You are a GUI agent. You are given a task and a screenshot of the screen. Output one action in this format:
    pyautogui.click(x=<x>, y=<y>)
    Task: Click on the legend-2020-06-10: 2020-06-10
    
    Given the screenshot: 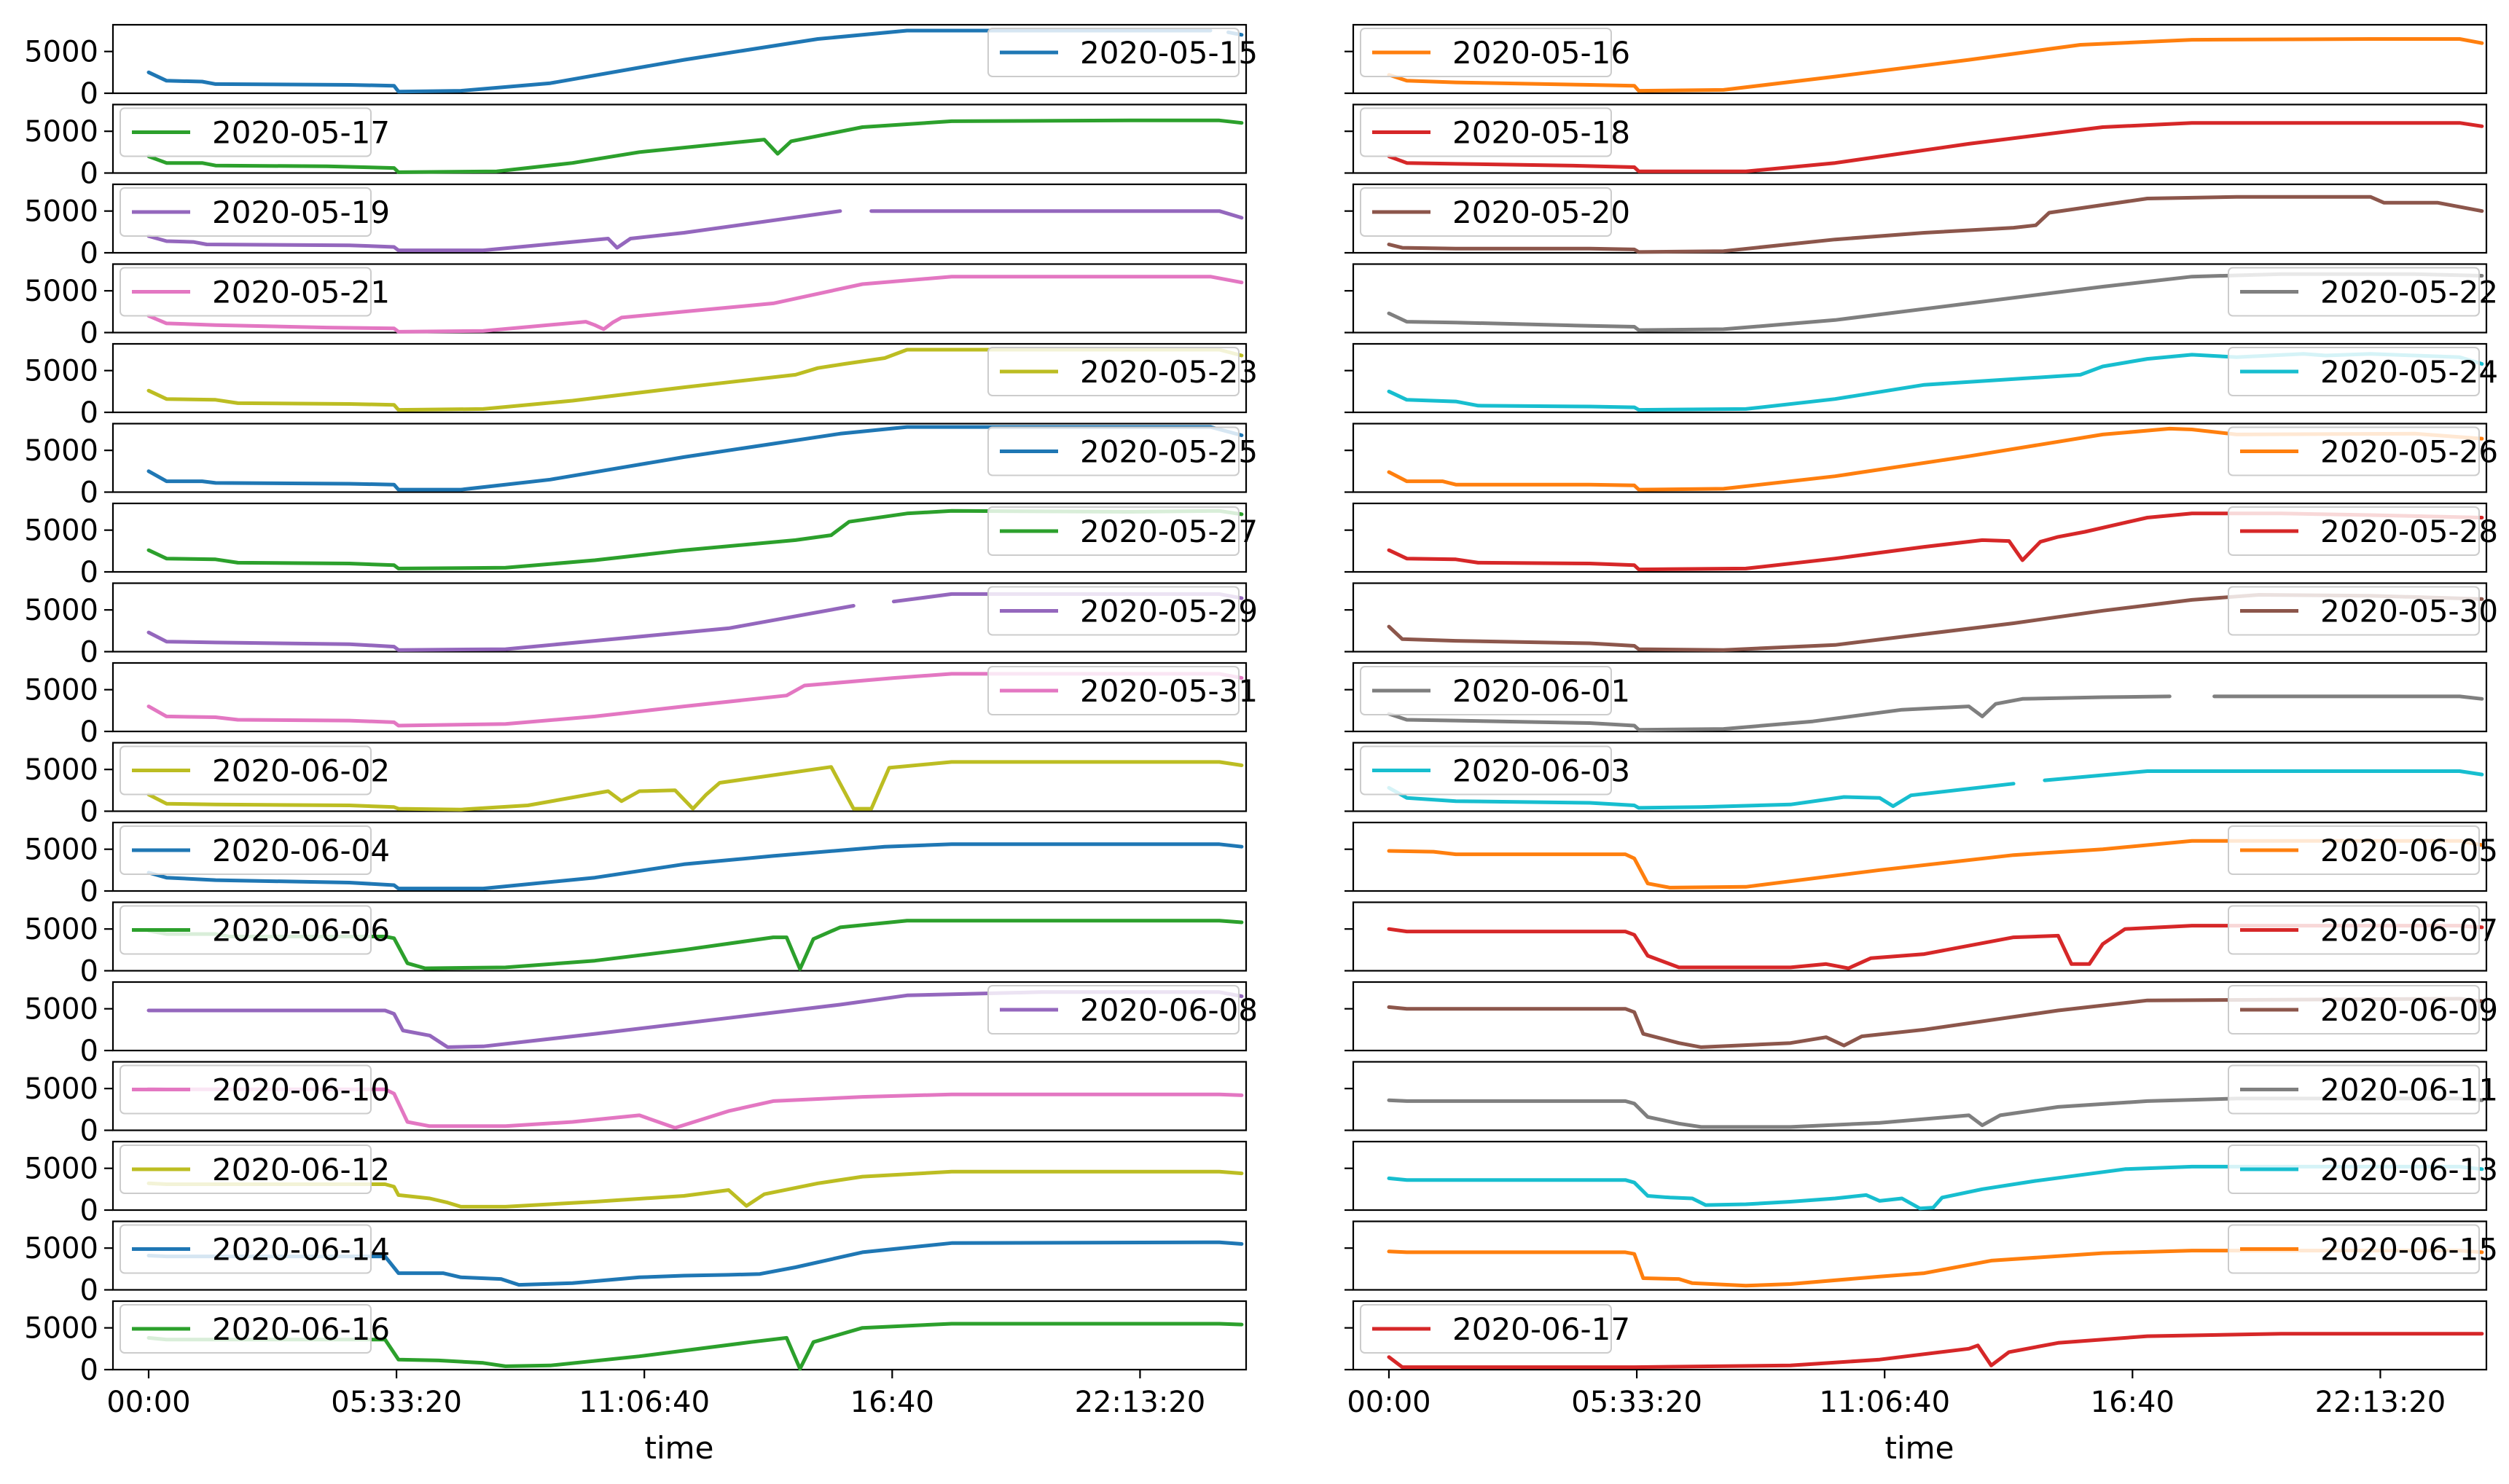 What is the action you would take?
    pyautogui.click(x=255, y=1089)
    